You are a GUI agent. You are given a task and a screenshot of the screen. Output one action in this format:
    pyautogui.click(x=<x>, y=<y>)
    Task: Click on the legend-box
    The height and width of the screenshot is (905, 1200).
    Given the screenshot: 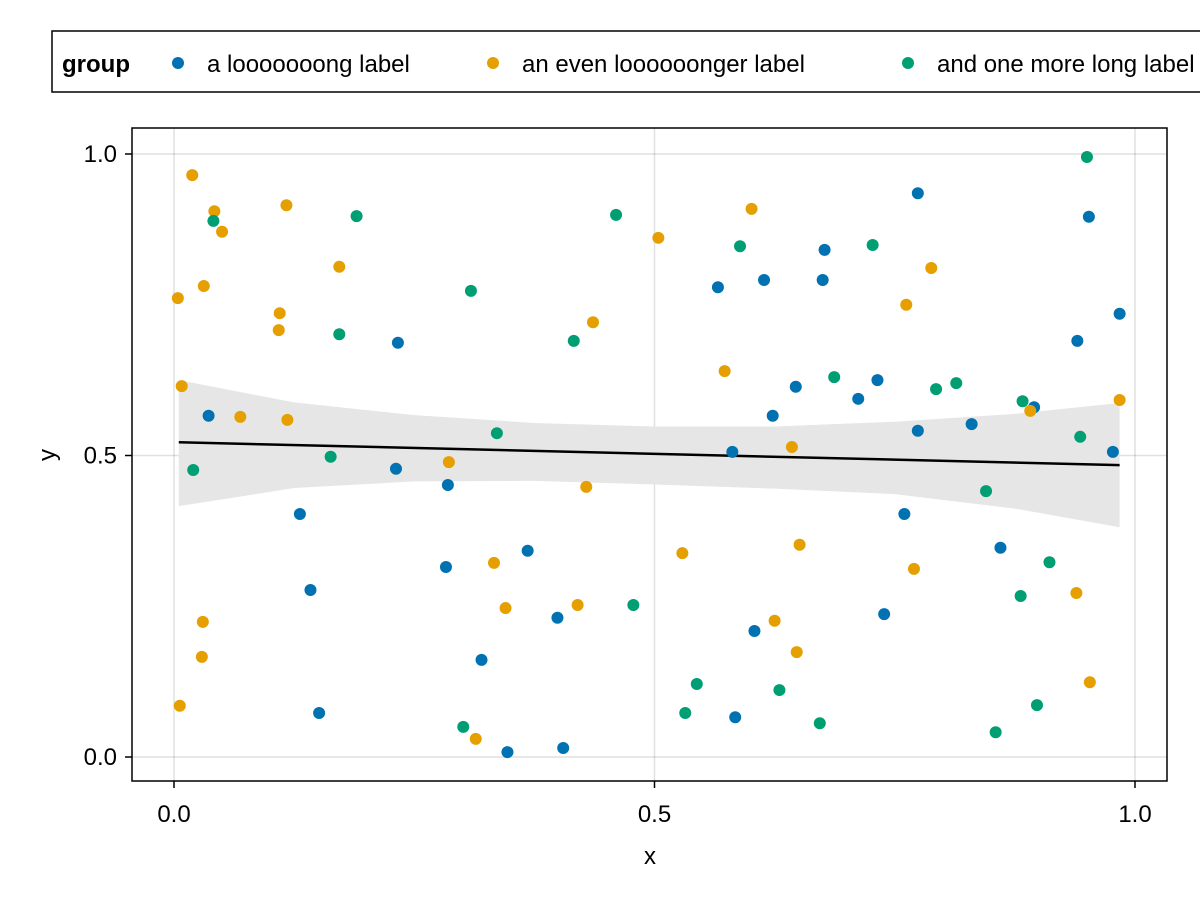 What is the action you would take?
    pyautogui.click(x=625, y=61)
    